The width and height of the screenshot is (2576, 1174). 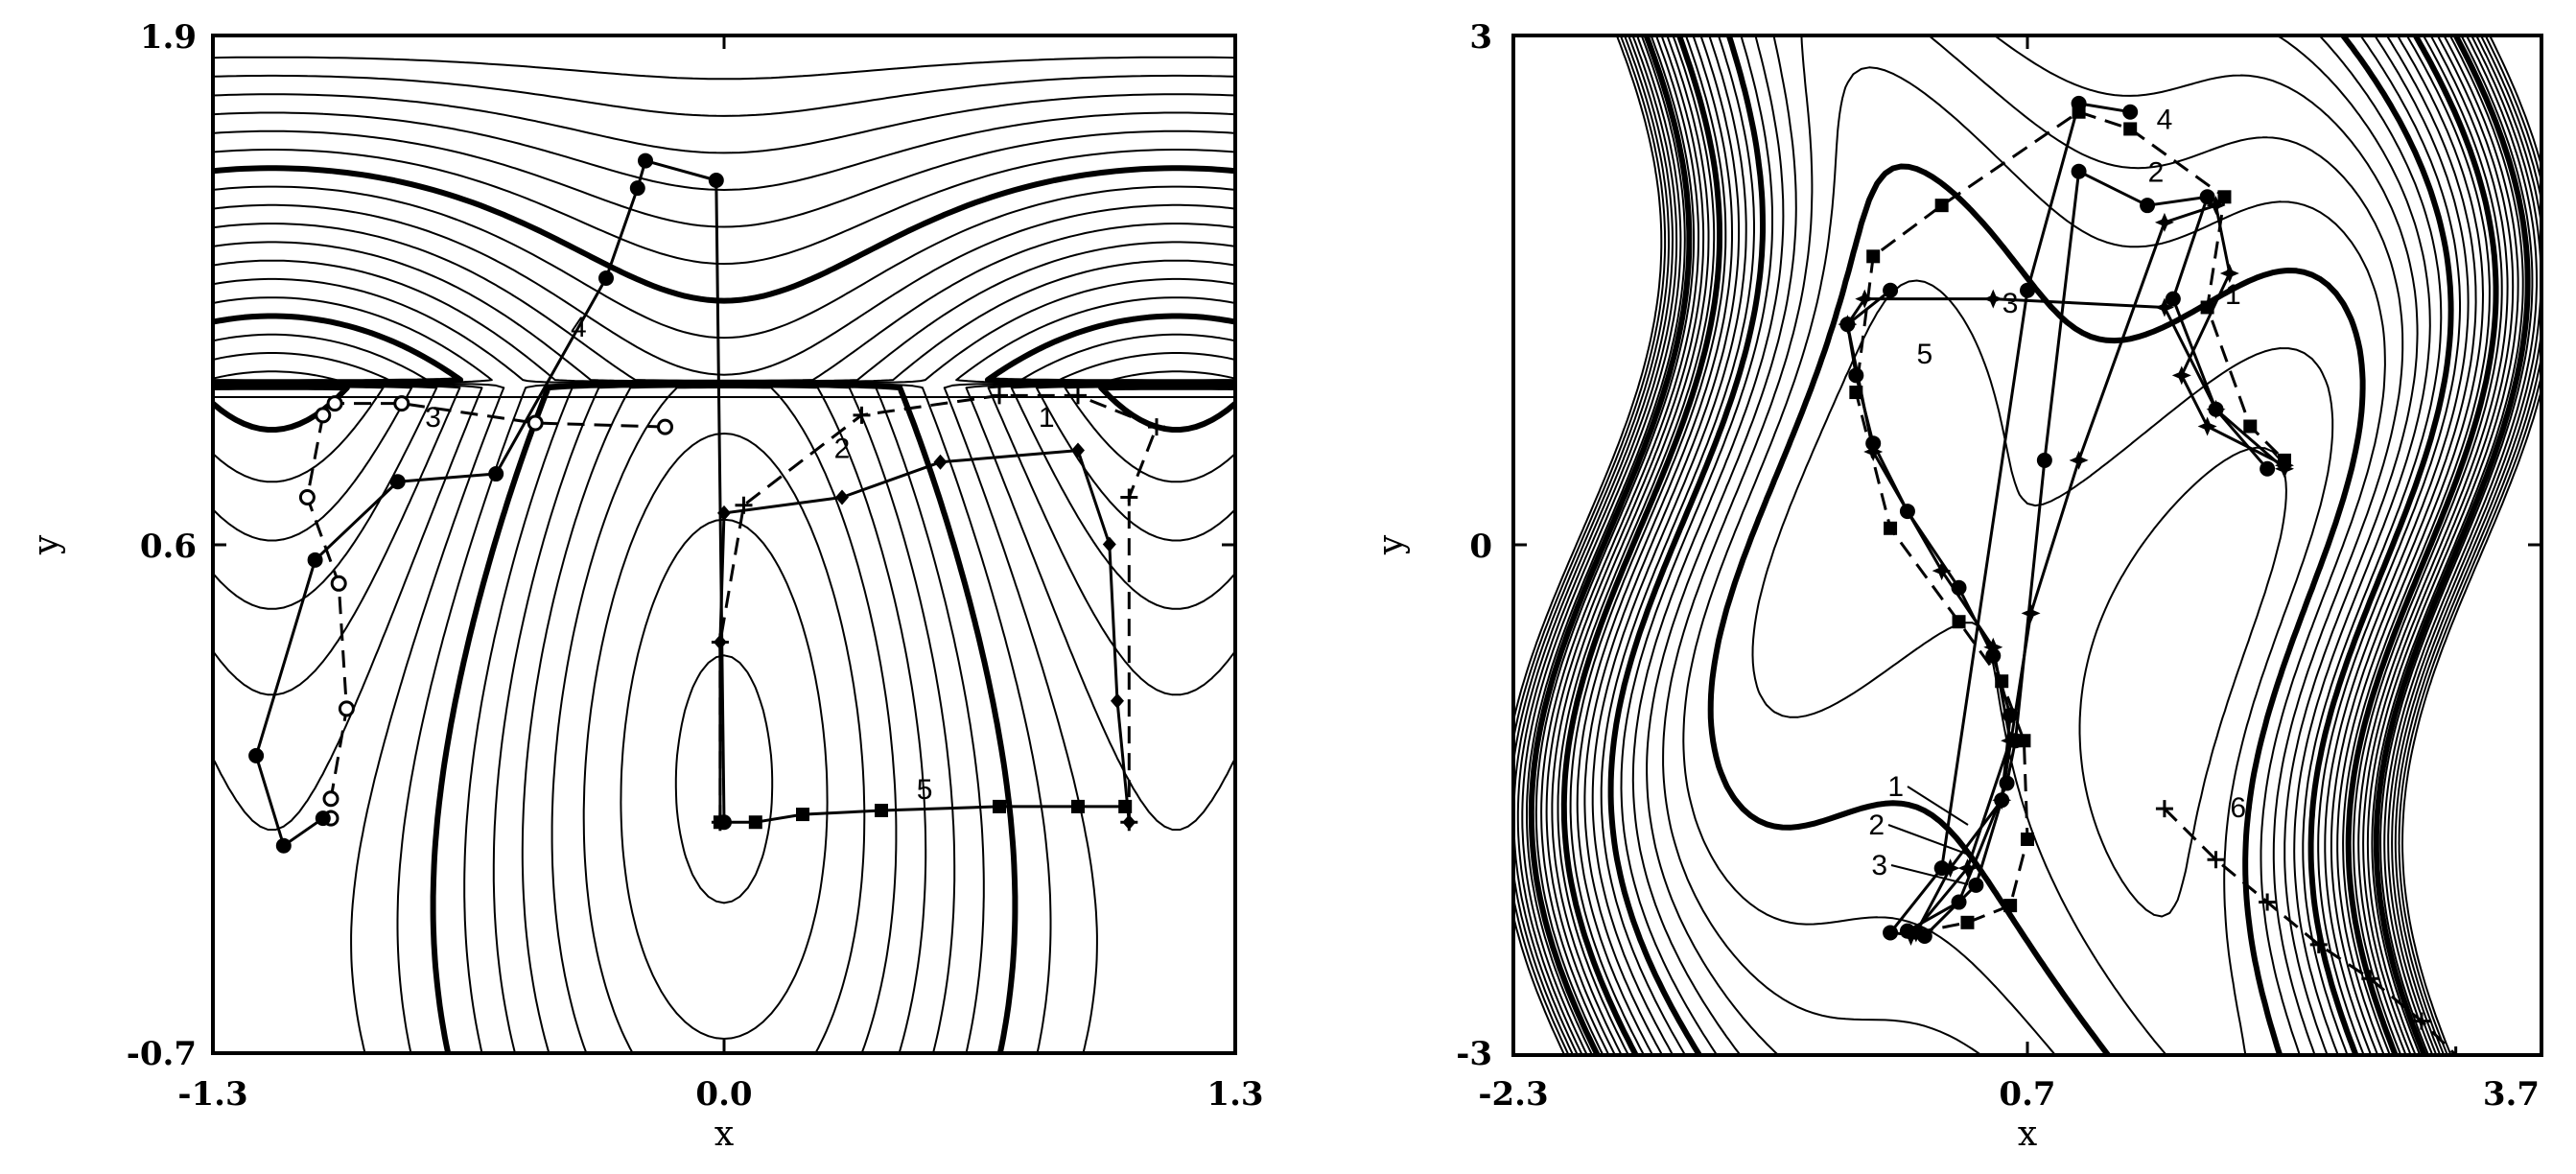 I want to click on right-contour-line, so click(x=2182, y=682).